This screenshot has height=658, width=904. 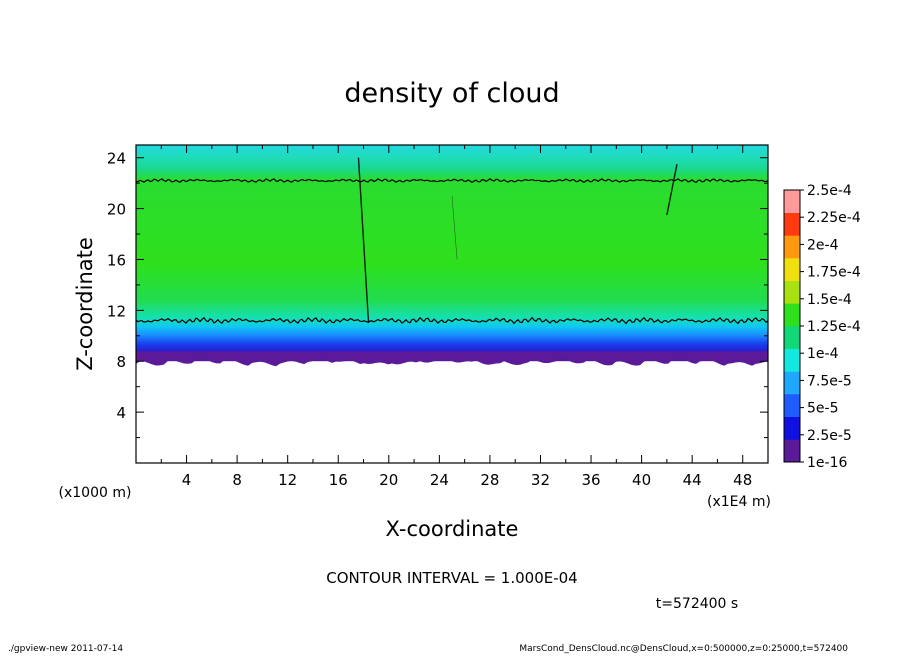 I want to click on x-tick-label: 4, so click(x=187, y=480).